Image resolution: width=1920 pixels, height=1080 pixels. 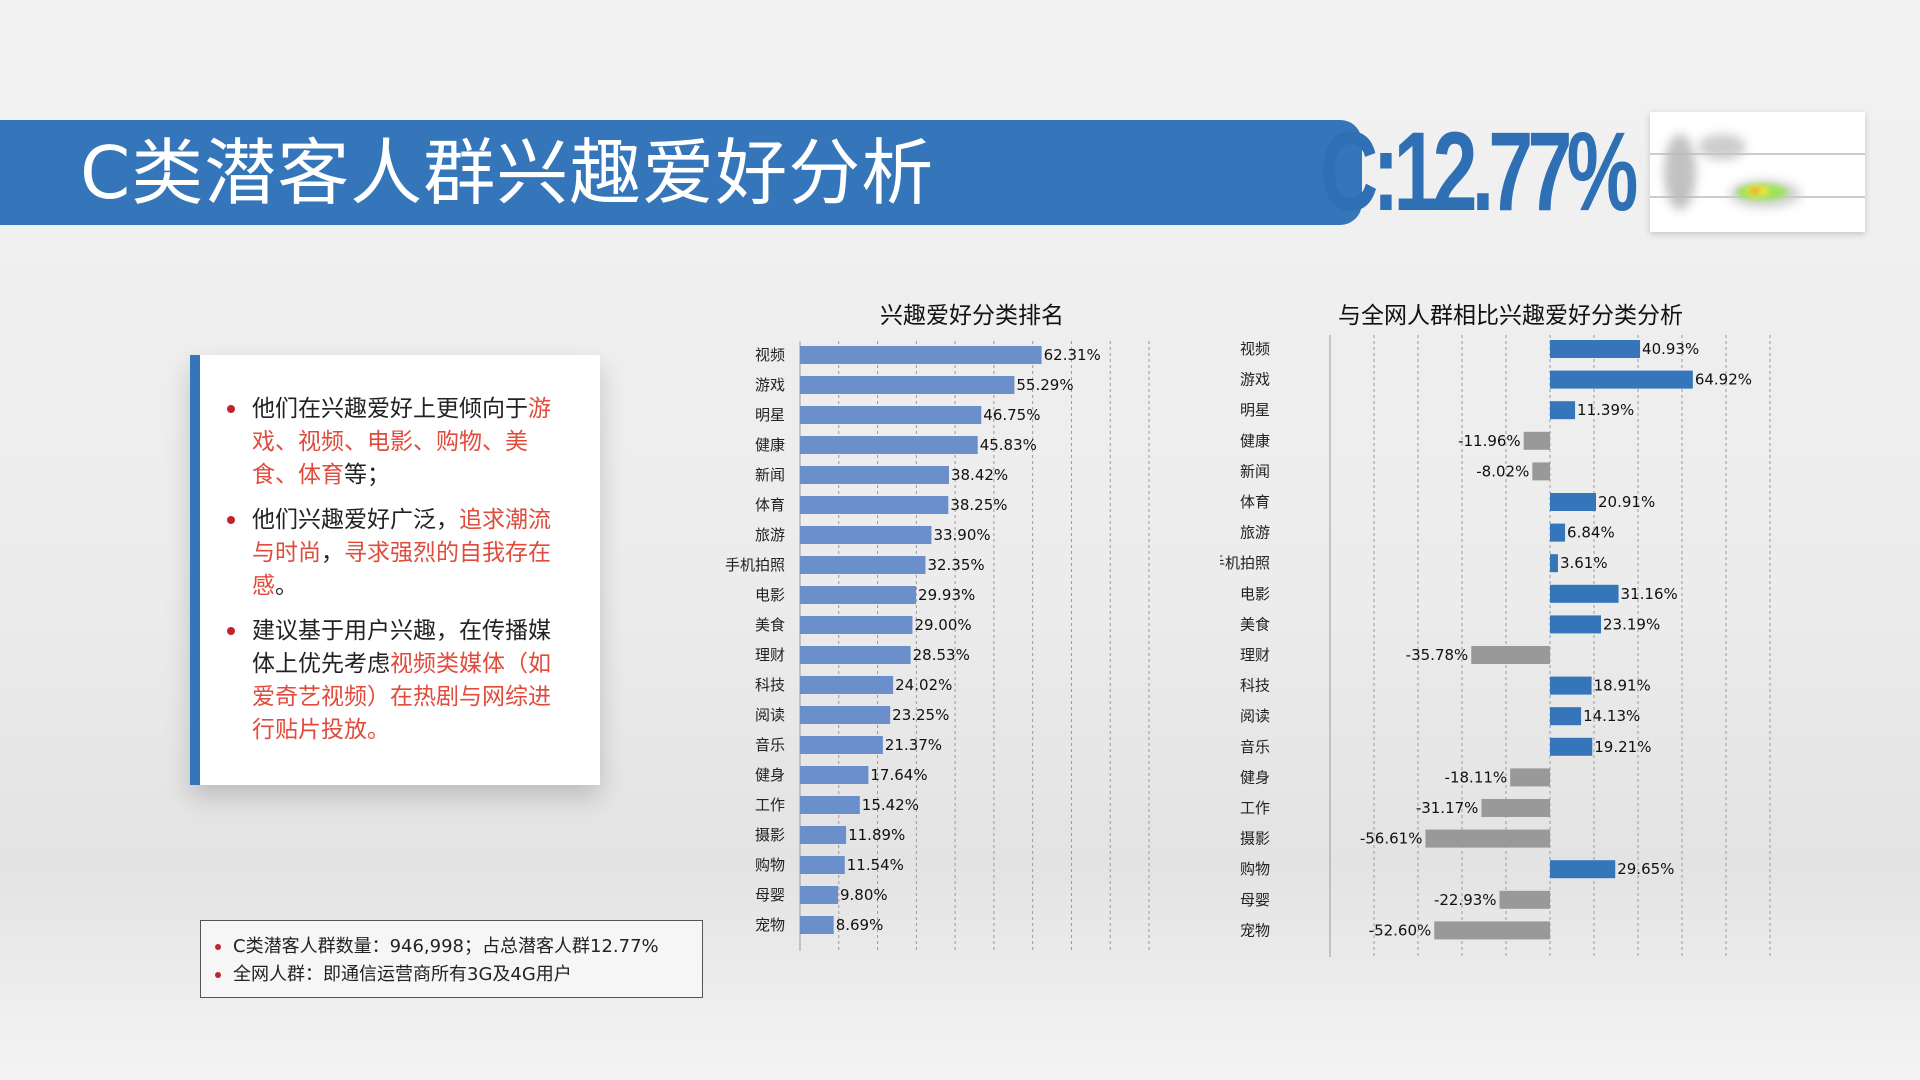 What do you see at coordinates (401, 697) in the screenshot?
I see `insight-text-segment: 视频类媒体（如爱奇艺视频）在热剧与网综进行贴片投放。` at bounding box center [401, 697].